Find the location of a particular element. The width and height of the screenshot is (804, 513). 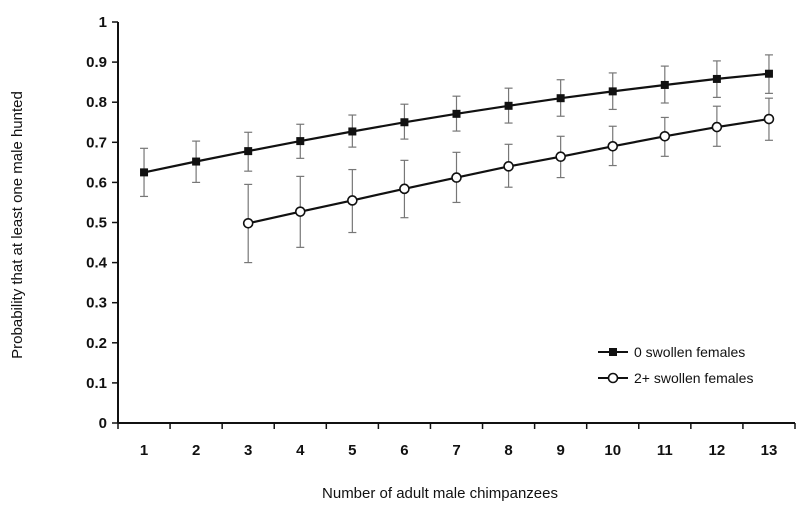

y-tick-label: 0.6 is located at coordinates (96, 182).